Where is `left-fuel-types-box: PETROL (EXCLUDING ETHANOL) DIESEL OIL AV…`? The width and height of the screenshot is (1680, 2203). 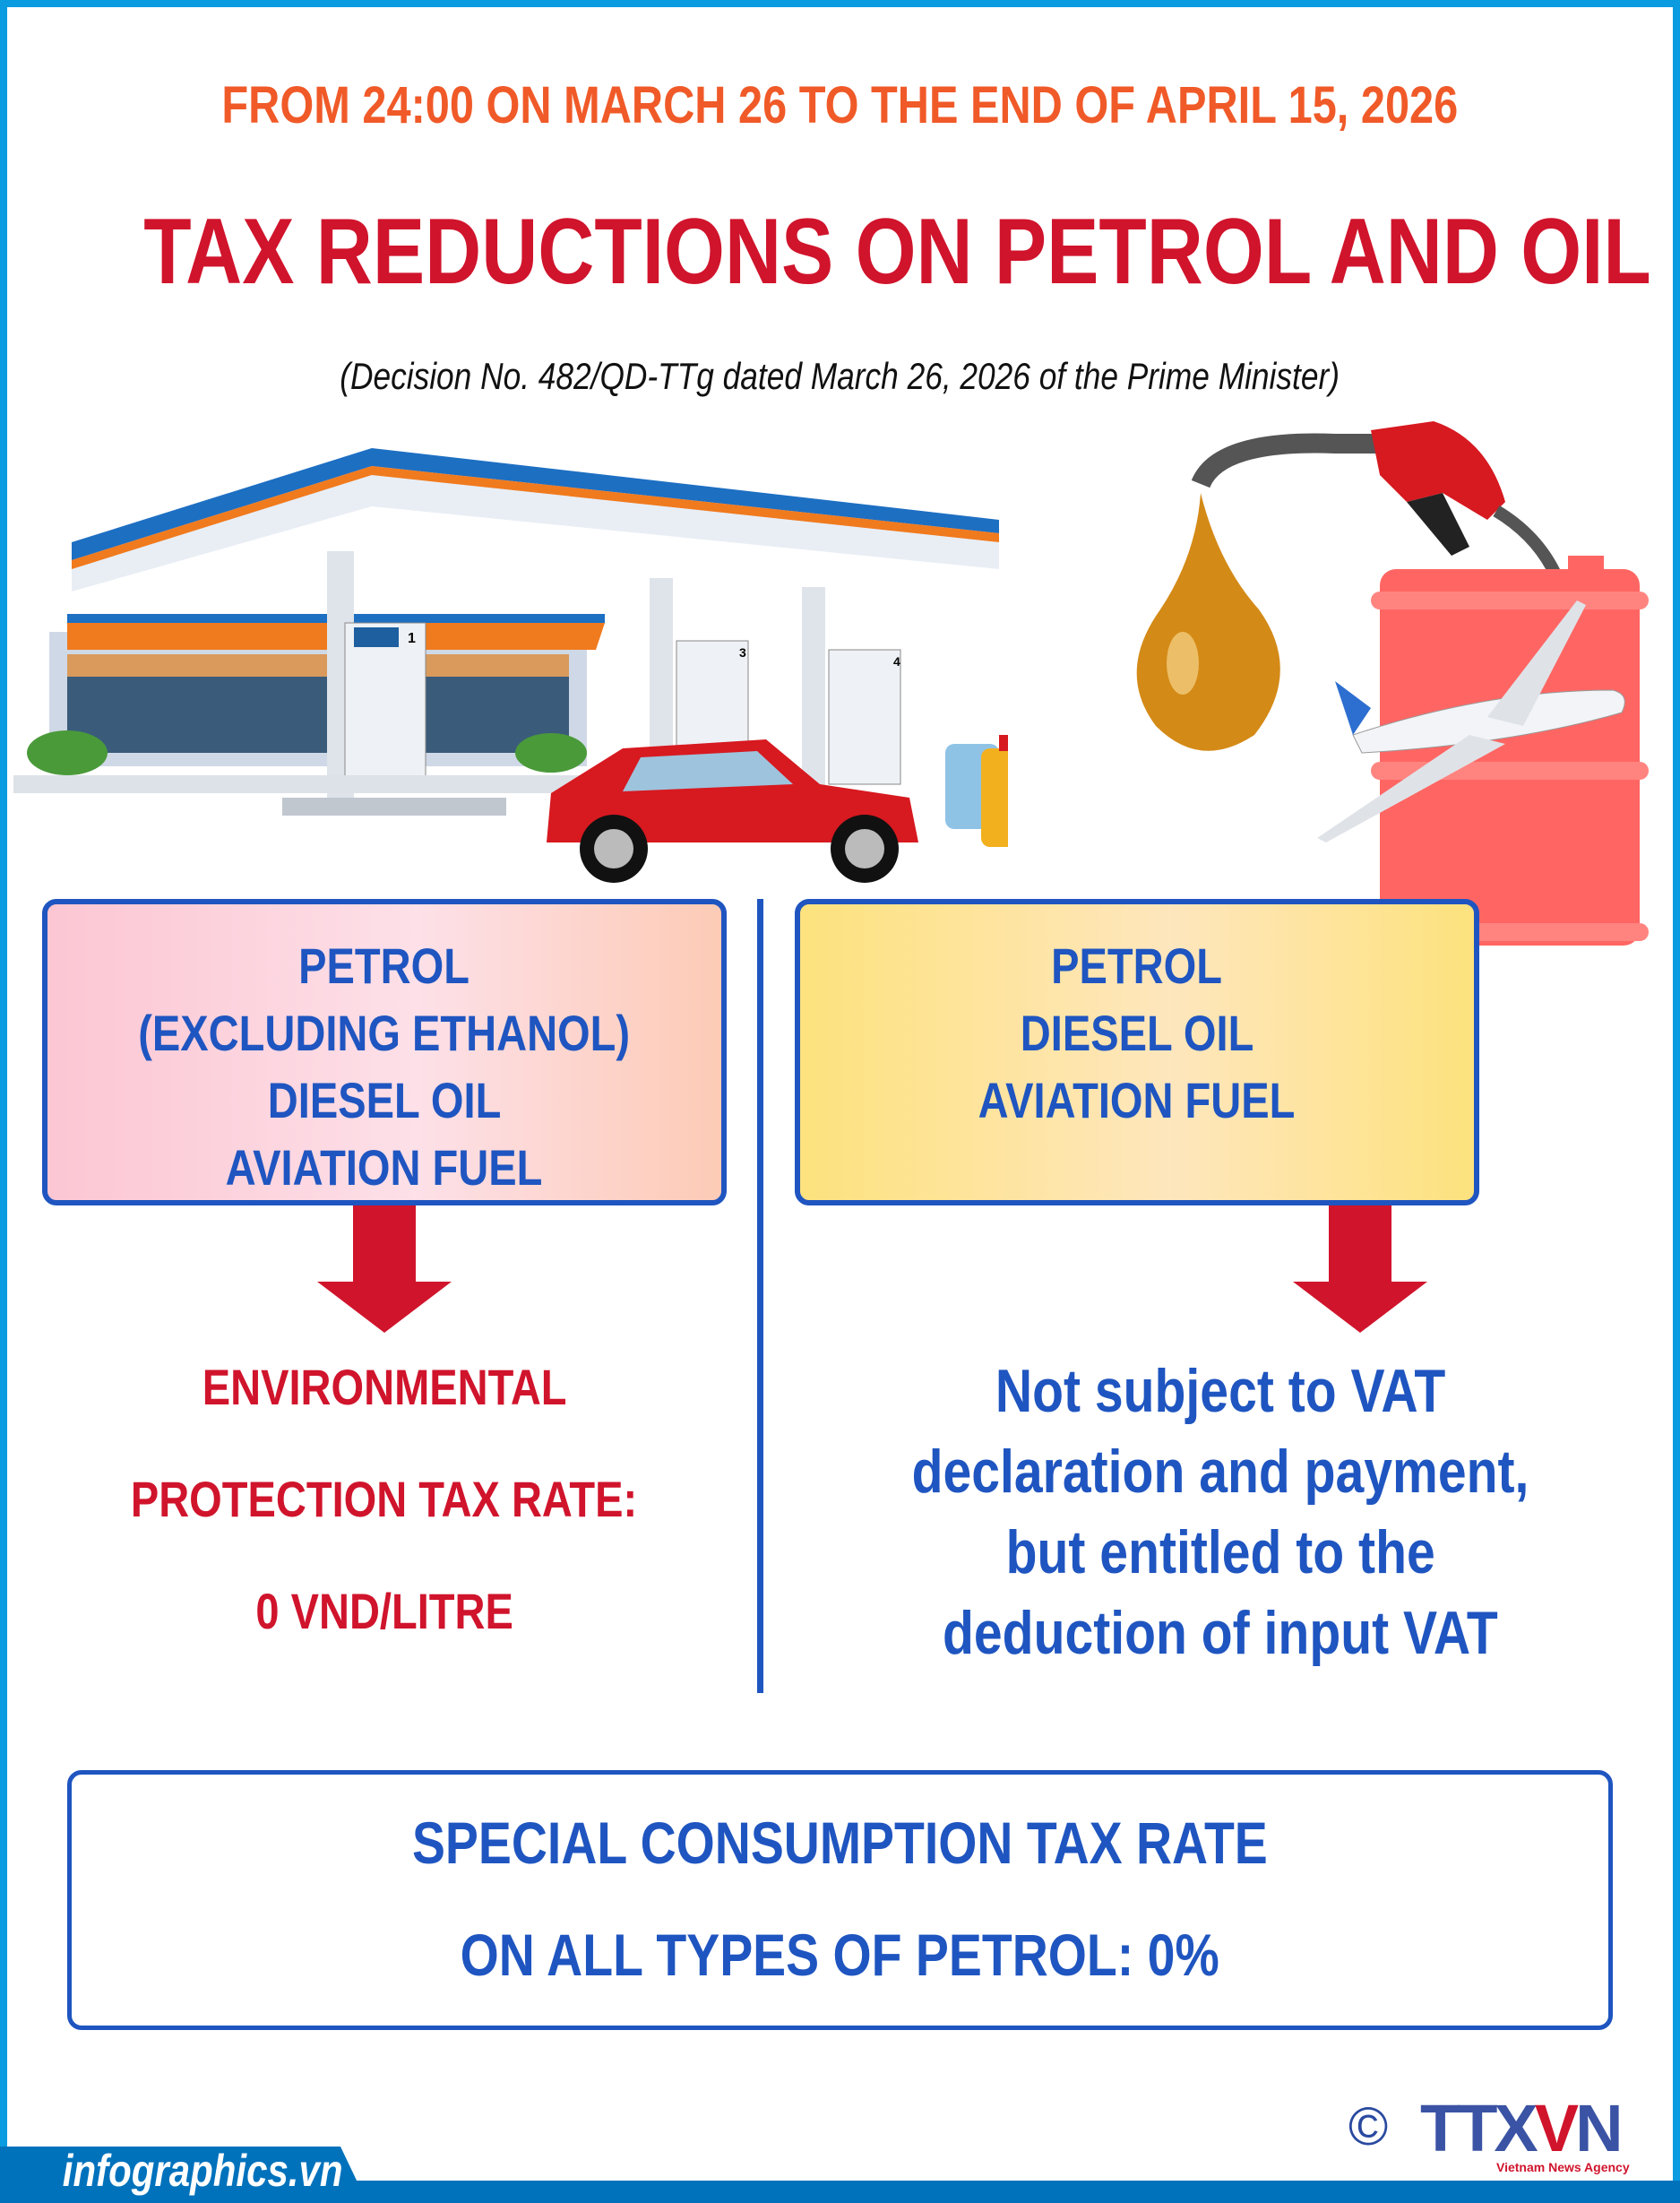
left-fuel-types-box: PETROL (EXCLUDING ETHANOL) DIESEL OIL AV… is located at coordinates (384, 1052).